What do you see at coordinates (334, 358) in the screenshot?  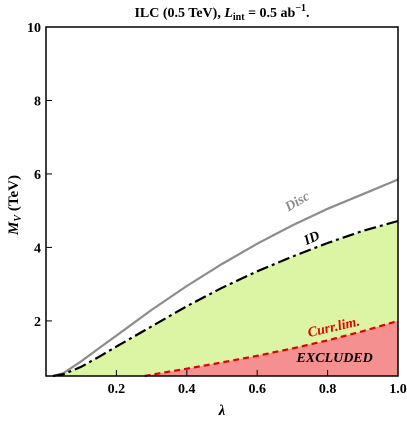 I see `label-excluded: EXCLUDED` at bounding box center [334, 358].